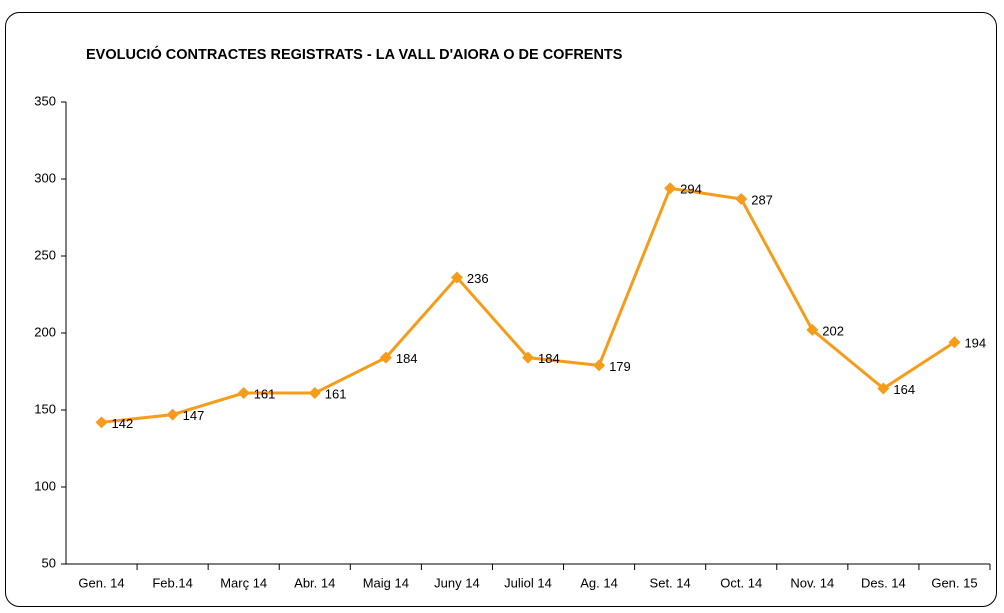 This screenshot has height=613, width=1004. Describe the element at coordinates (691, 189) in the screenshot. I see `data-label: 294` at that location.